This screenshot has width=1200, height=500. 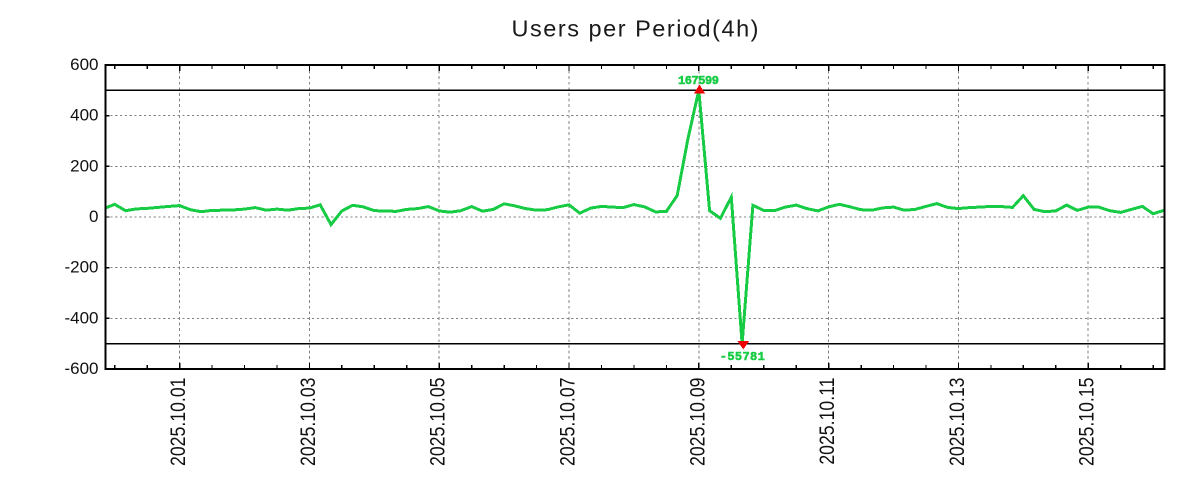 I want to click on svg-text: -400, so click(x=81, y=317).